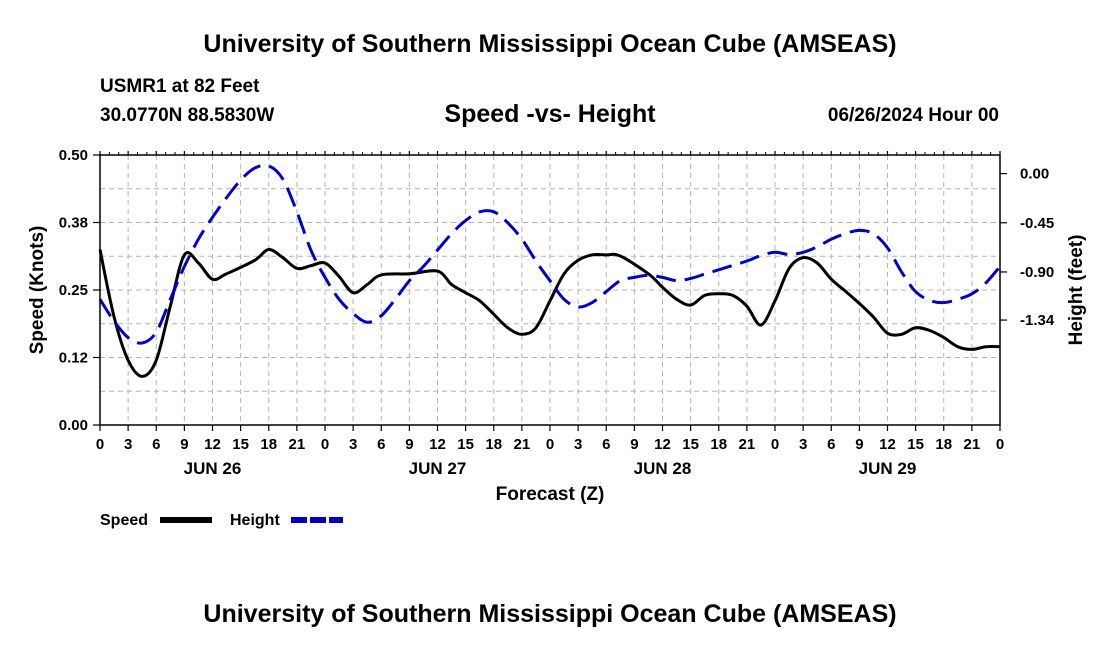 This screenshot has width=1100, height=650. Describe the element at coordinates (913, 115) in the screenshot. I see `forecast-datestamp: 06/26/2024 Hour 00` at that location.